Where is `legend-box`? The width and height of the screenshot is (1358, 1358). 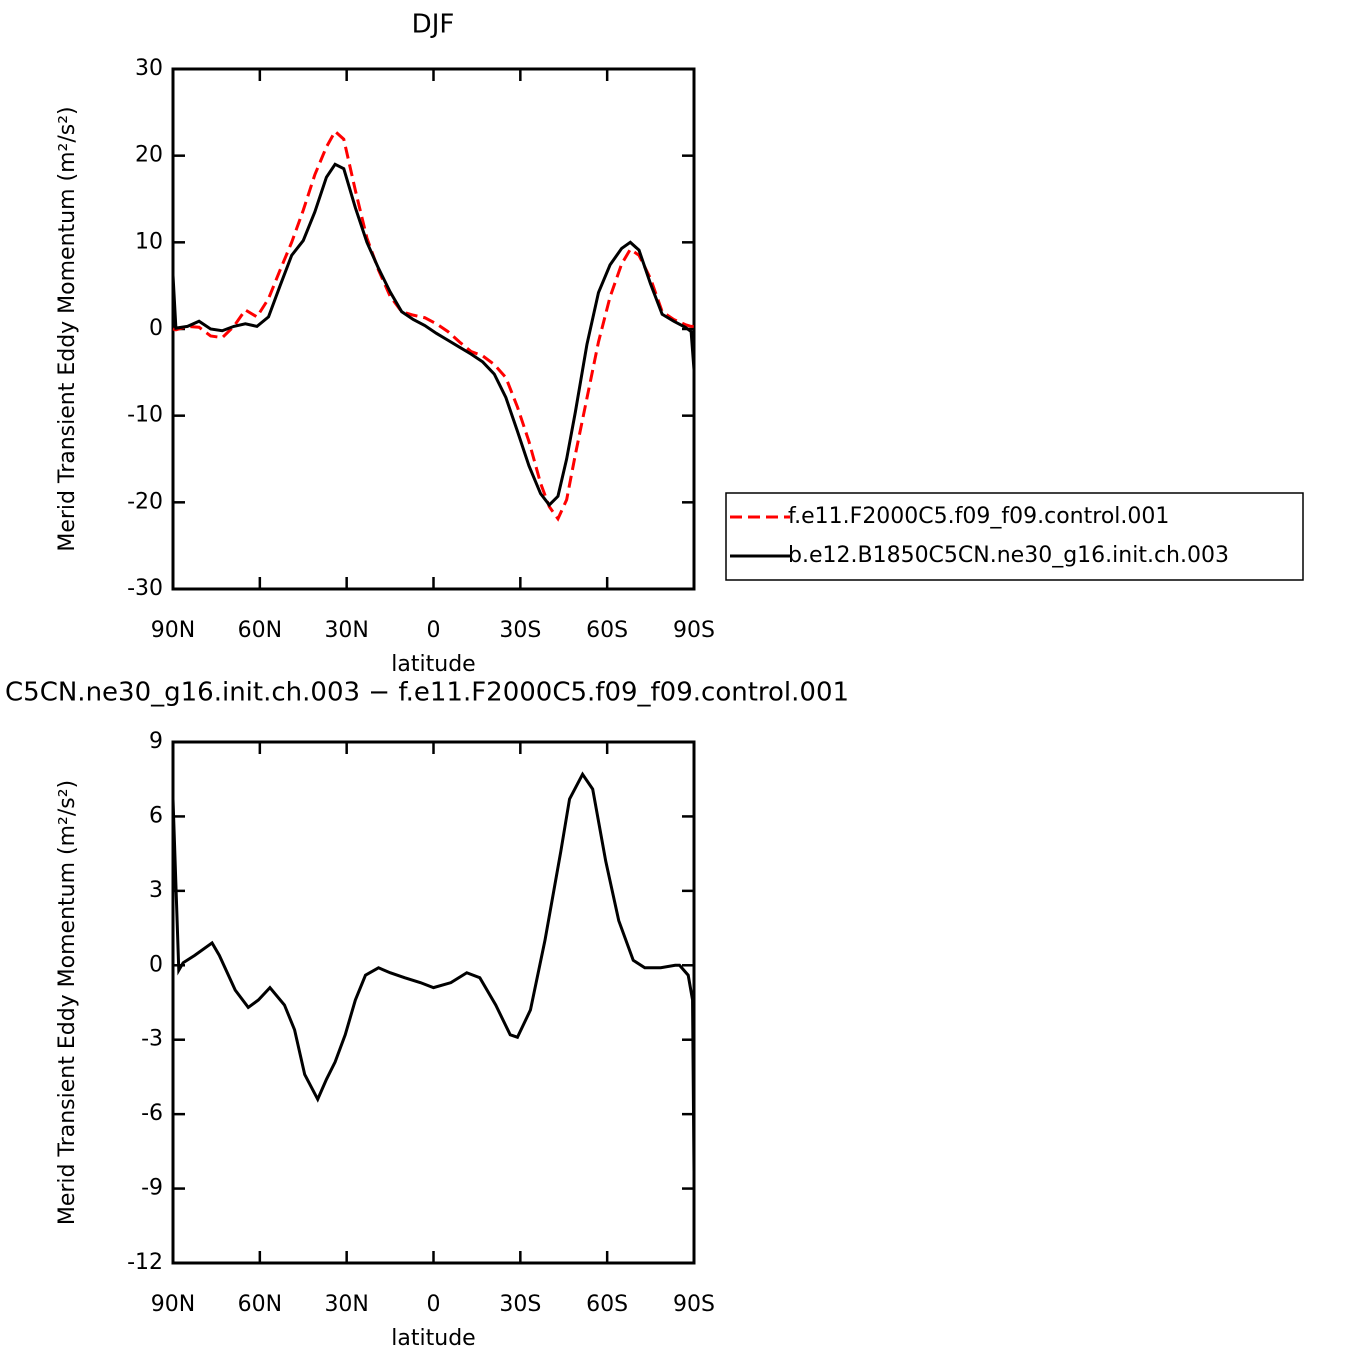 legend-box is located at coordinates (1014, 536).